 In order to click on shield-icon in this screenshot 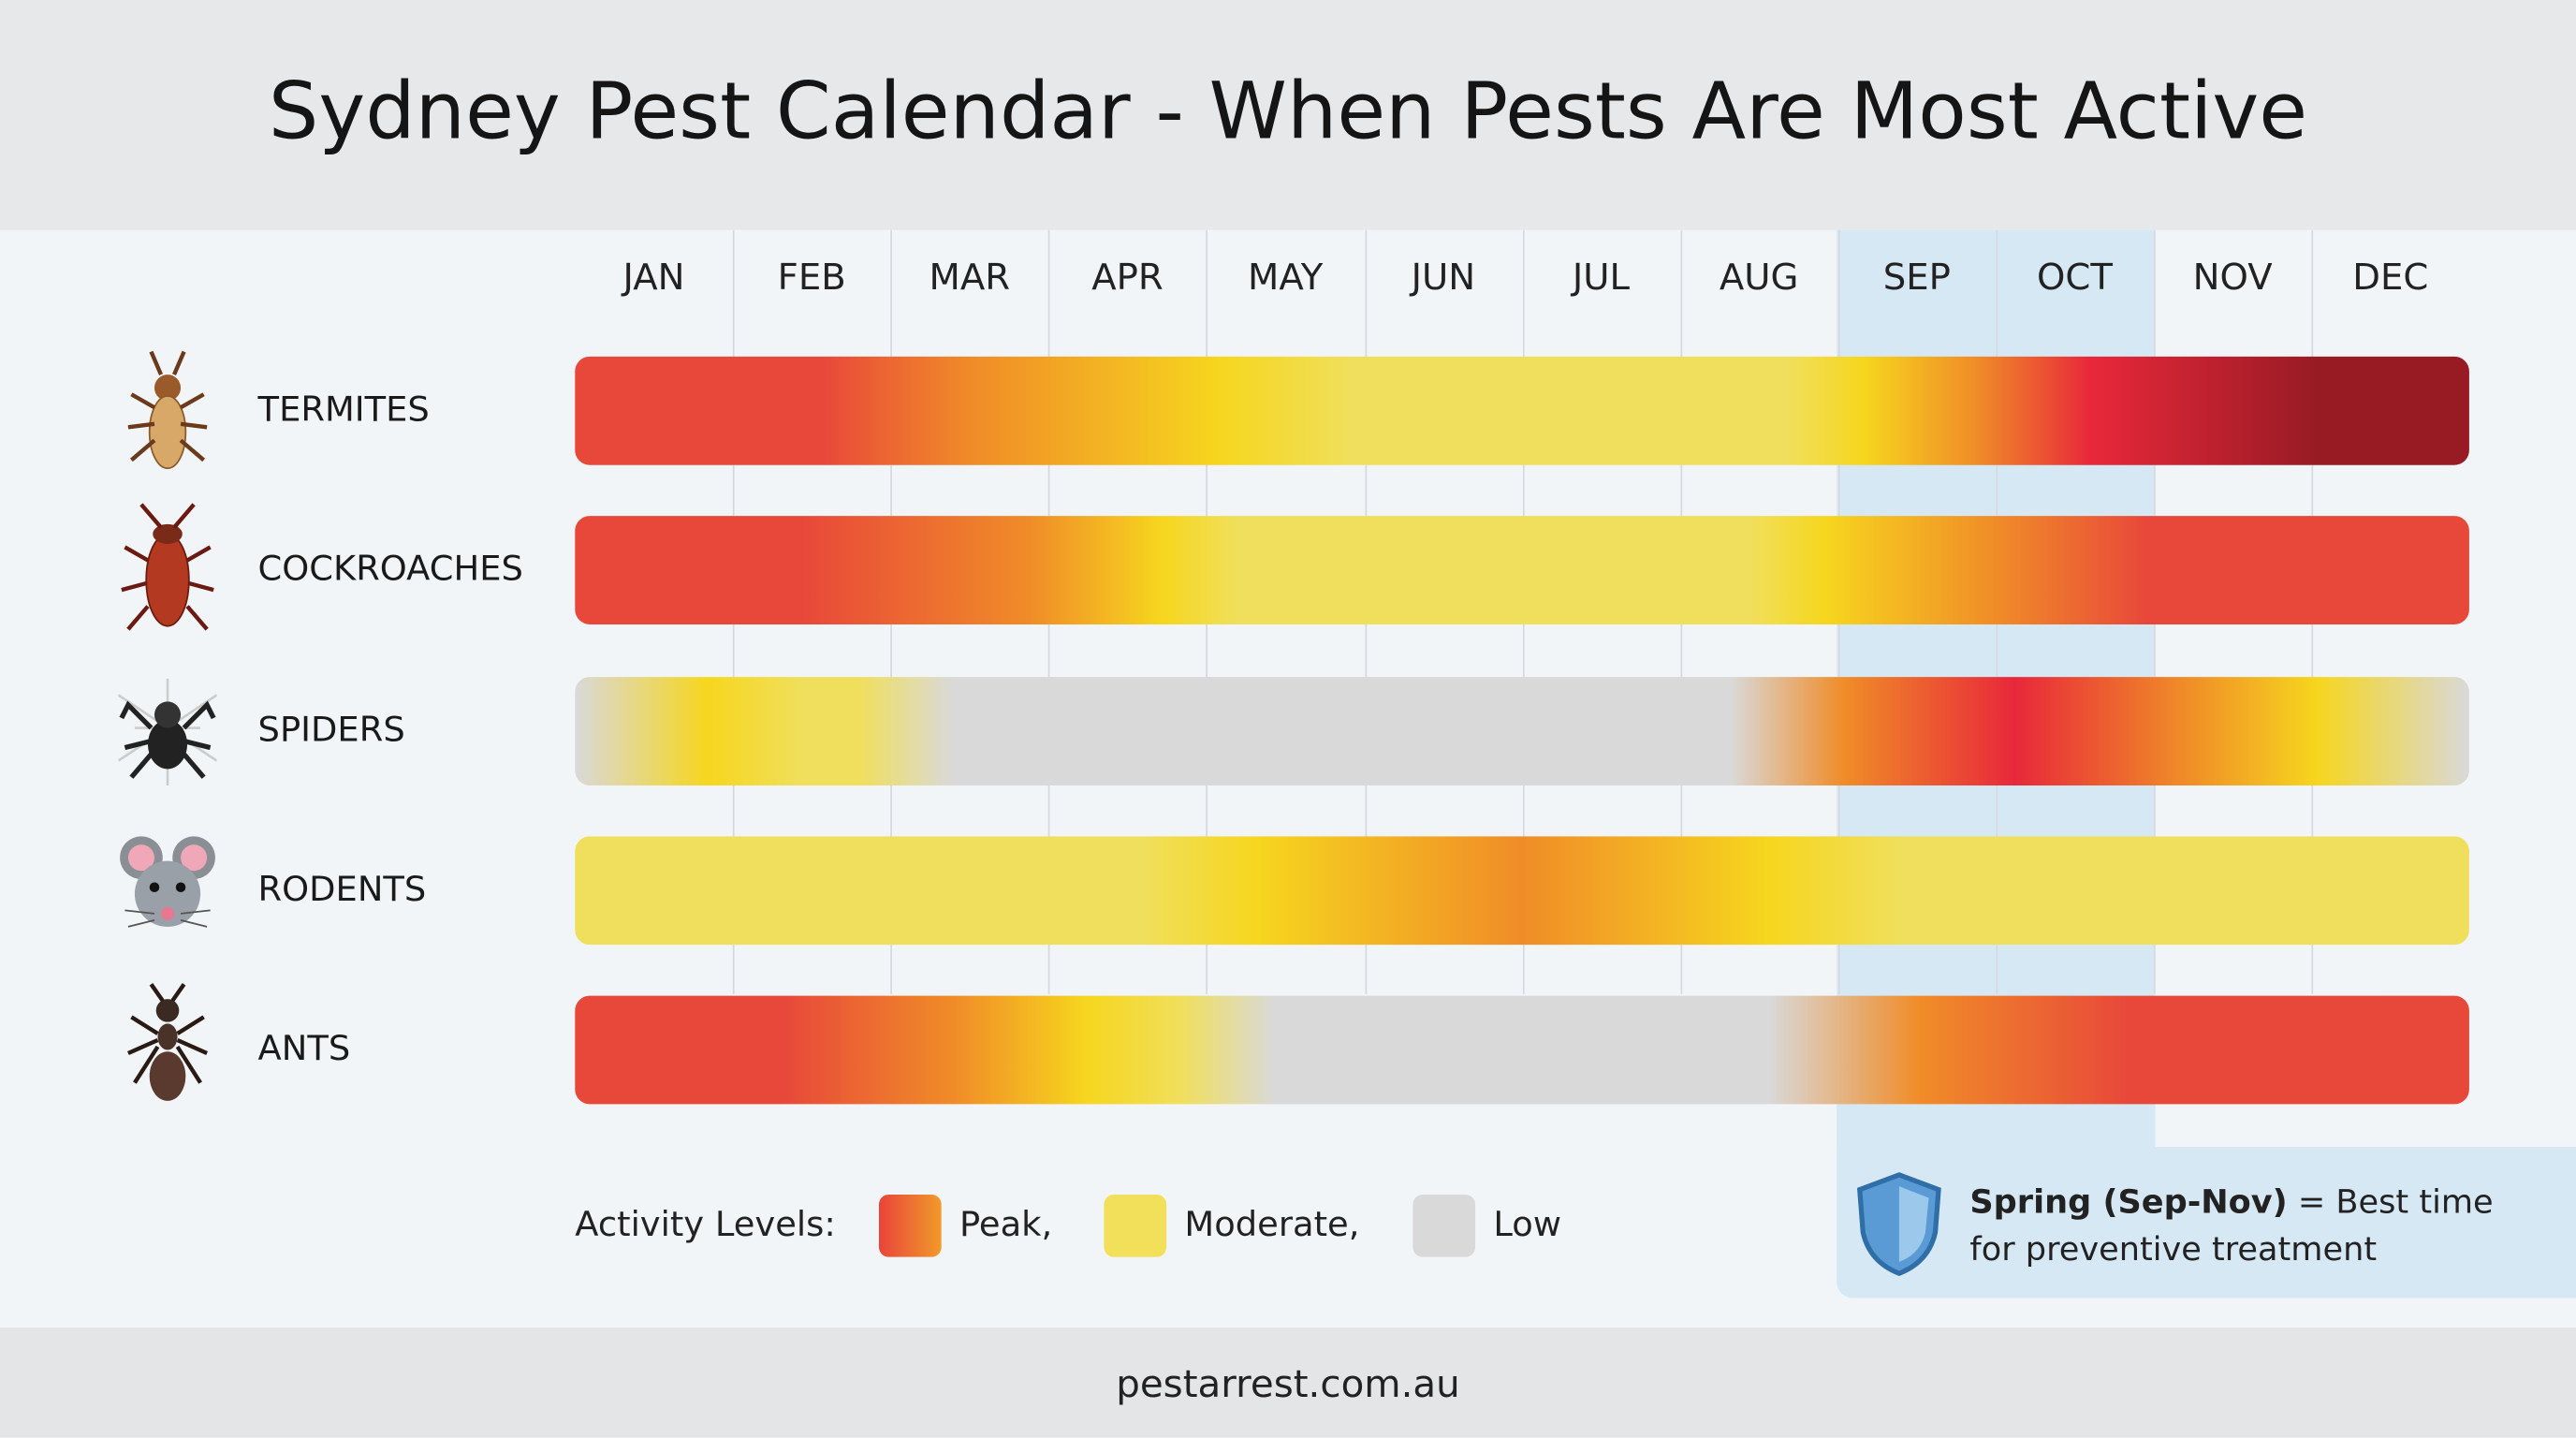, I will do `click(1898, 1224)`.